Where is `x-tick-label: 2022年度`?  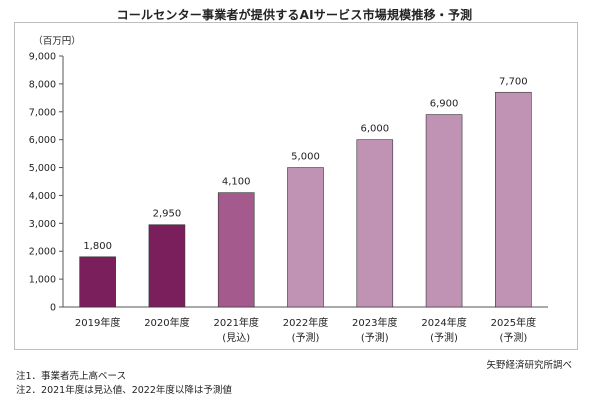
x-tick-label: 2022年度 is located at coordinates (305, 322).